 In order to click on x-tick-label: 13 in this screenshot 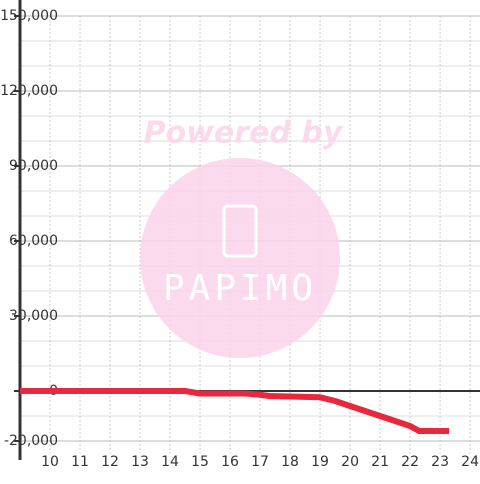, I will do `click(140, 462)`.